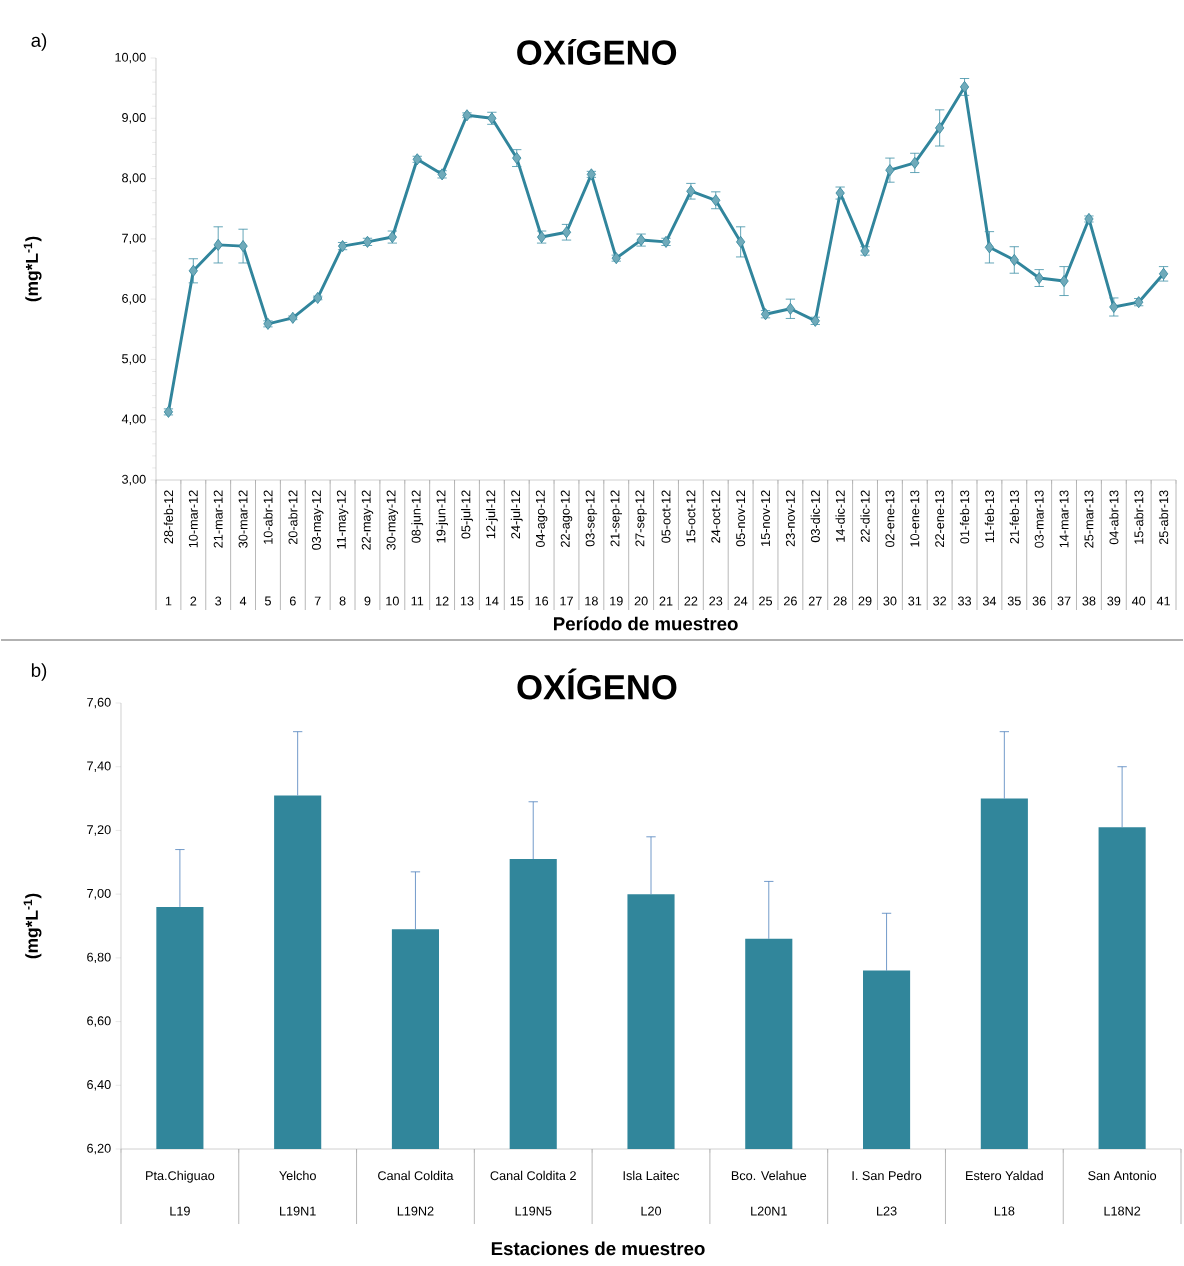 The image size is (1184, 1266). What do you see at coordinates (1004, 1211) in the screenshot?
I see `text: L18` at bounding box center [1004, 1211].